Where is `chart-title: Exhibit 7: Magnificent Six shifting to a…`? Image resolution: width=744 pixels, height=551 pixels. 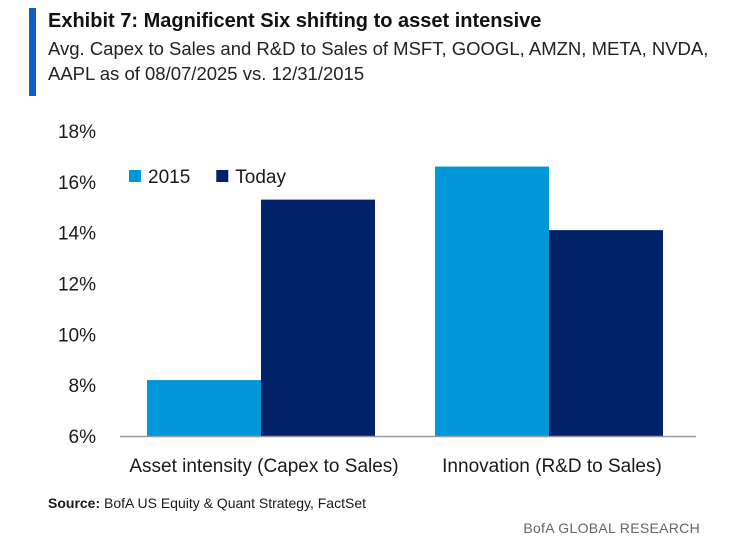
chart-title: Exhibit 7: Magnificent Six shifting to a… is located at coordinates (295, 21).